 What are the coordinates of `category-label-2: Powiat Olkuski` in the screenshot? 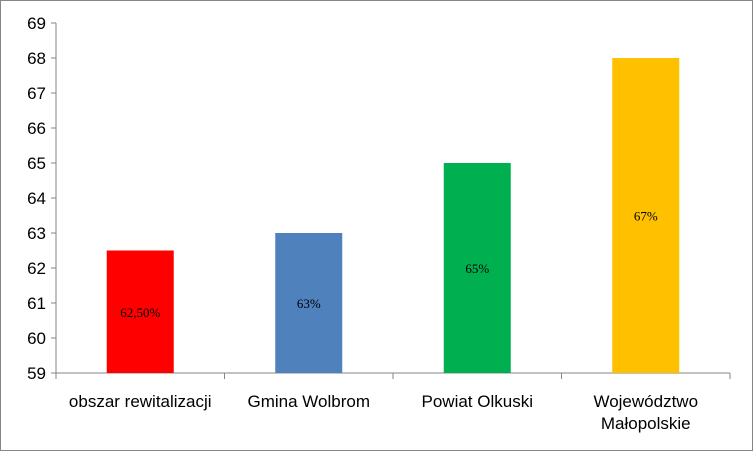 It's located at (477, 401).